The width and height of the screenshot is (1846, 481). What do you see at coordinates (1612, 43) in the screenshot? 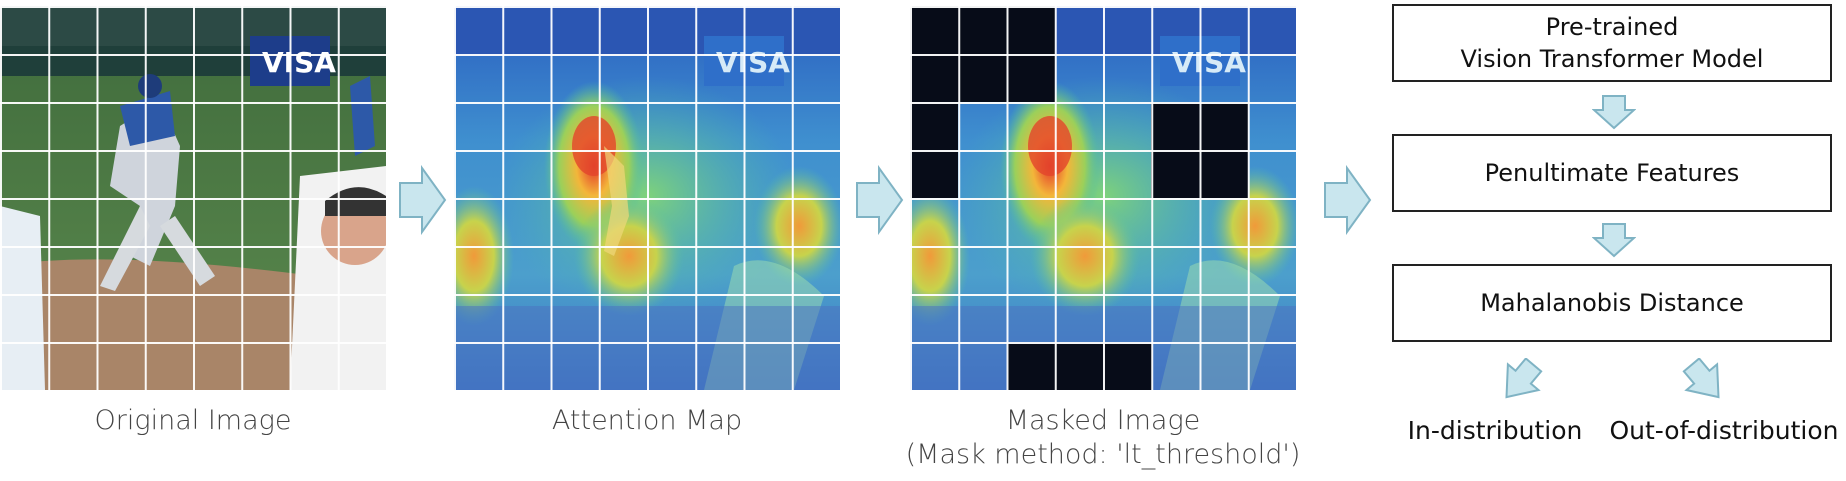
I see `vit-model-box: Pre-trained Vision Transformer Model` at bounding box center [1612, 43].